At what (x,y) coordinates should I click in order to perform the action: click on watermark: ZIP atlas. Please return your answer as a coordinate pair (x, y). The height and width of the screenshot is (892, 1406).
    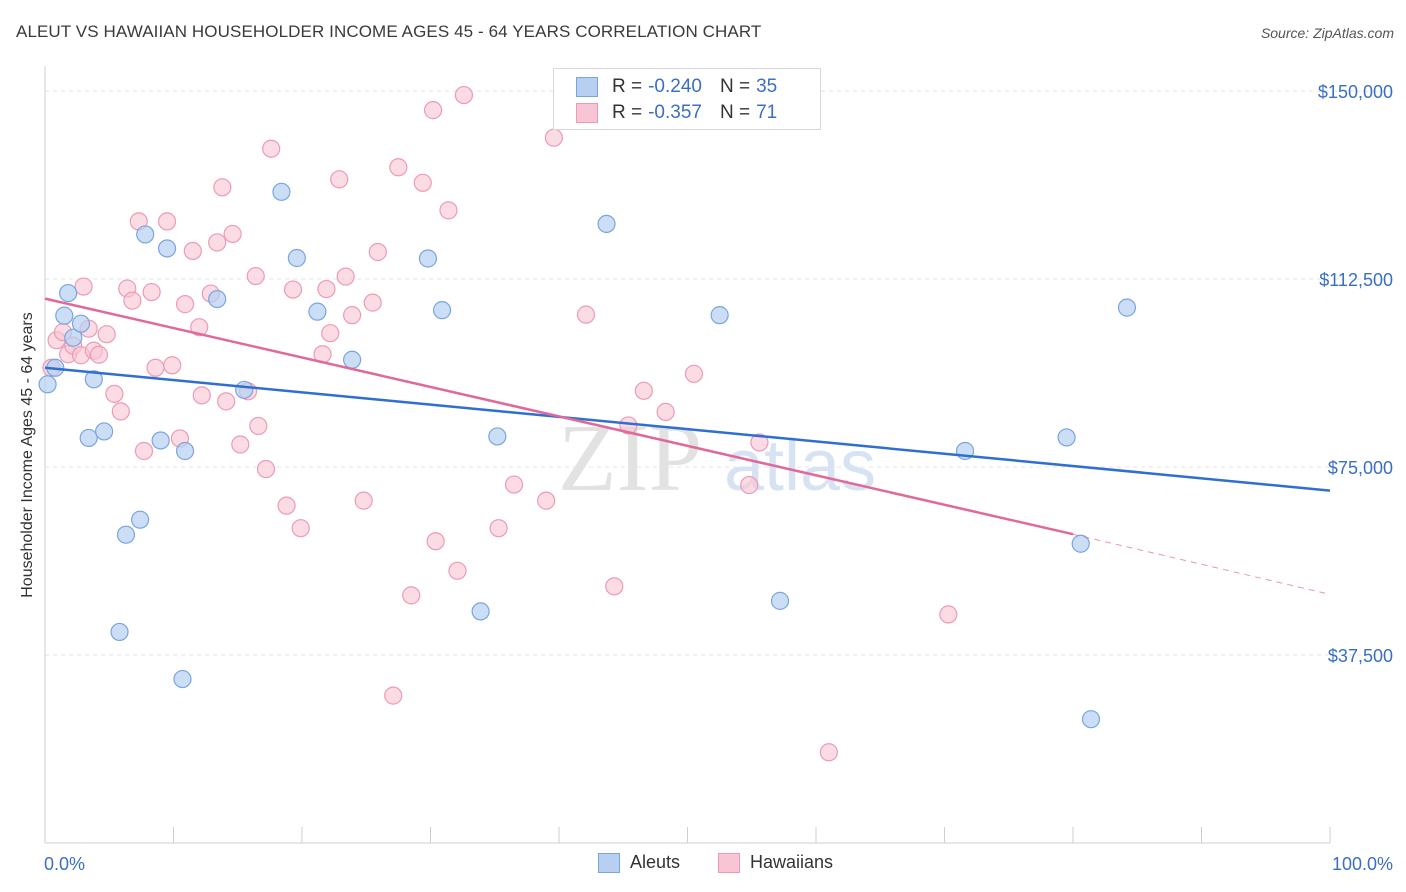
    Looking at the image, I should click on (717, 457).